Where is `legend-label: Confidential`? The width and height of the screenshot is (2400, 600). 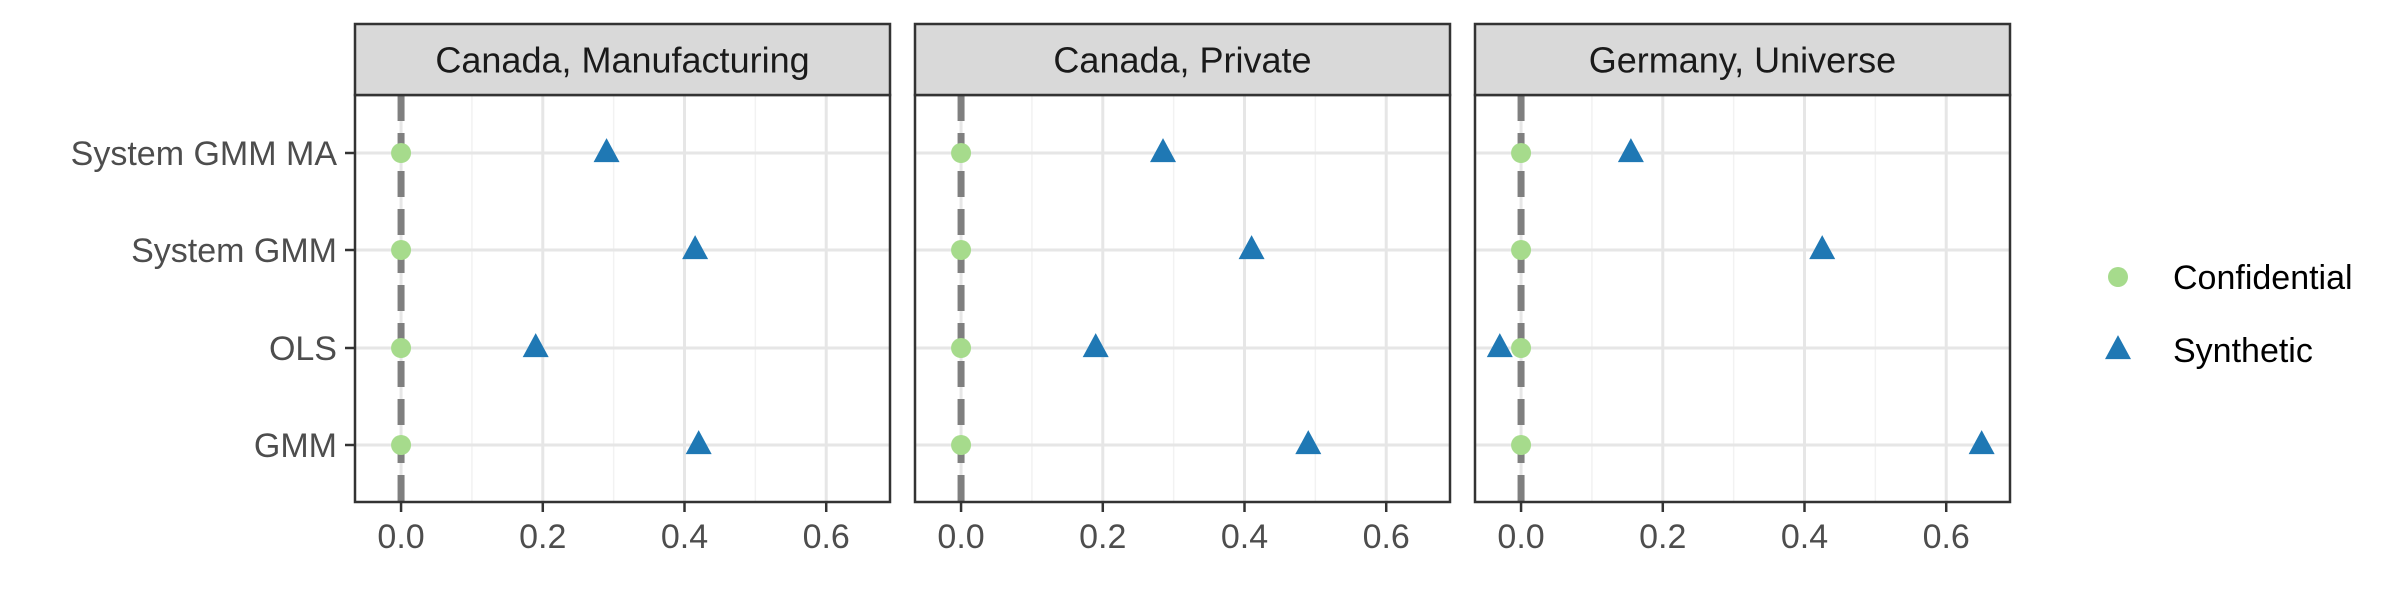
legend-label: Confidential is located at coordinates (2263, 278).